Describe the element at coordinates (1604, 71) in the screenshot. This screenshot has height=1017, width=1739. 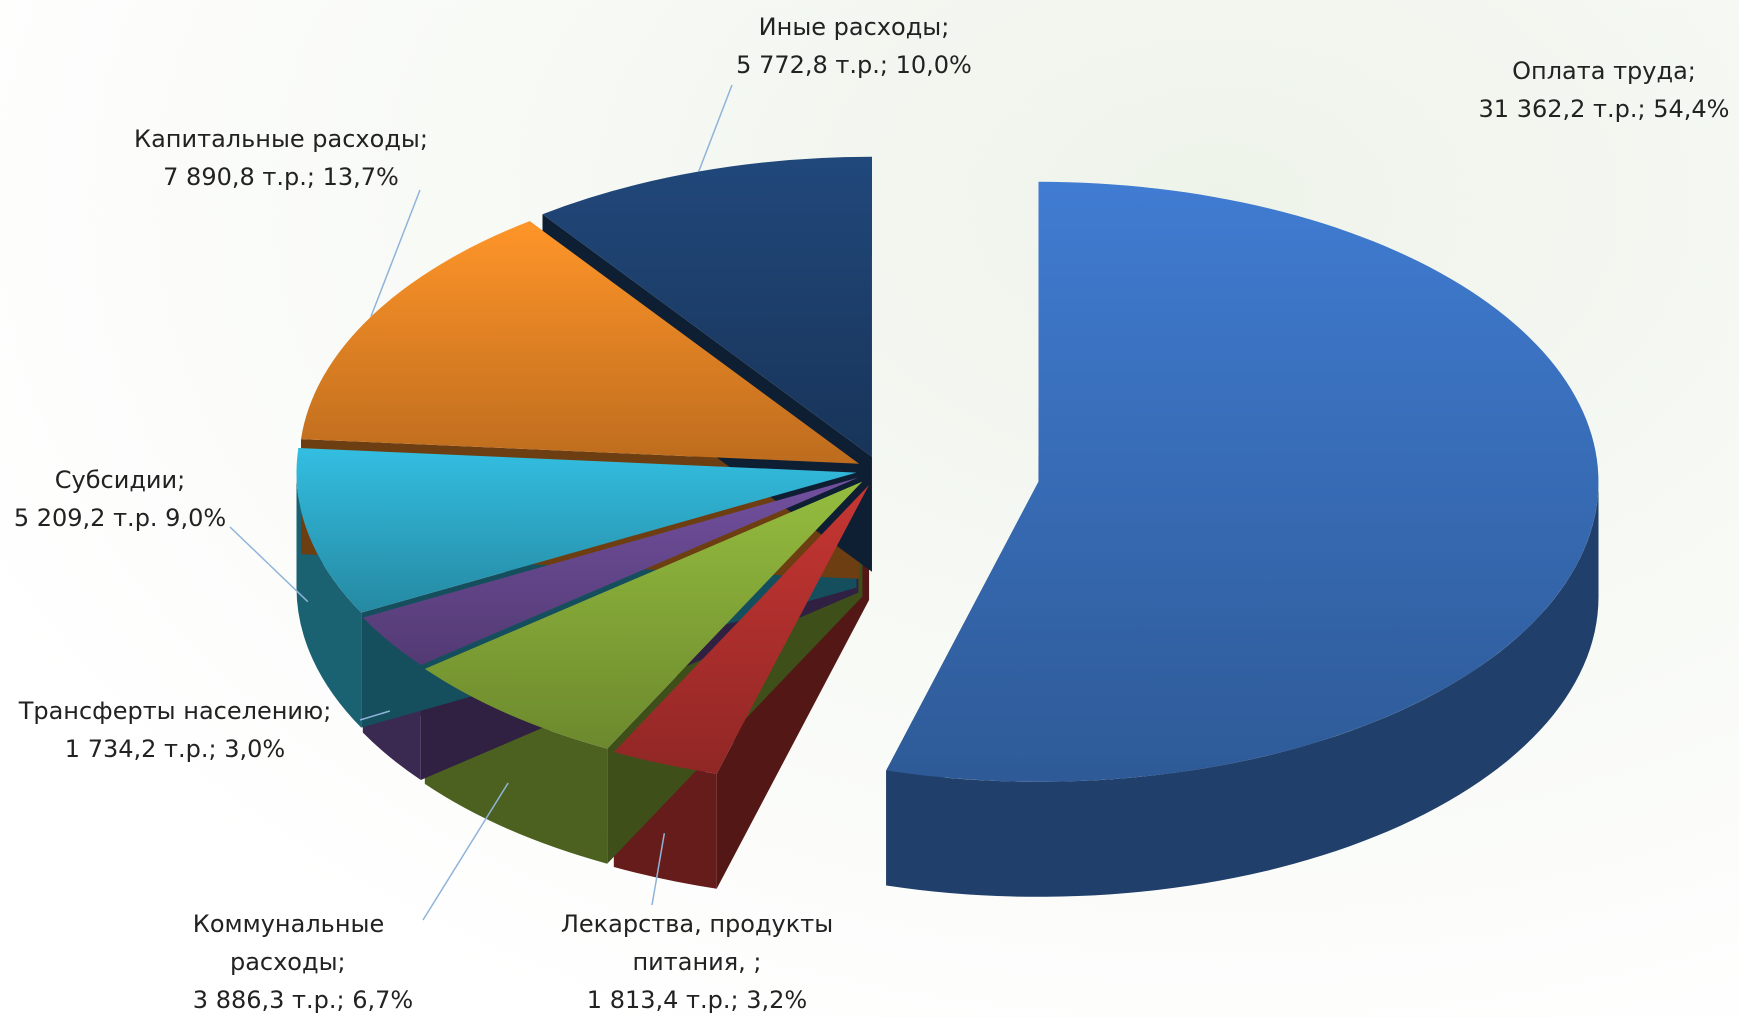
I see `category-label: Оплата труда;` at that location.